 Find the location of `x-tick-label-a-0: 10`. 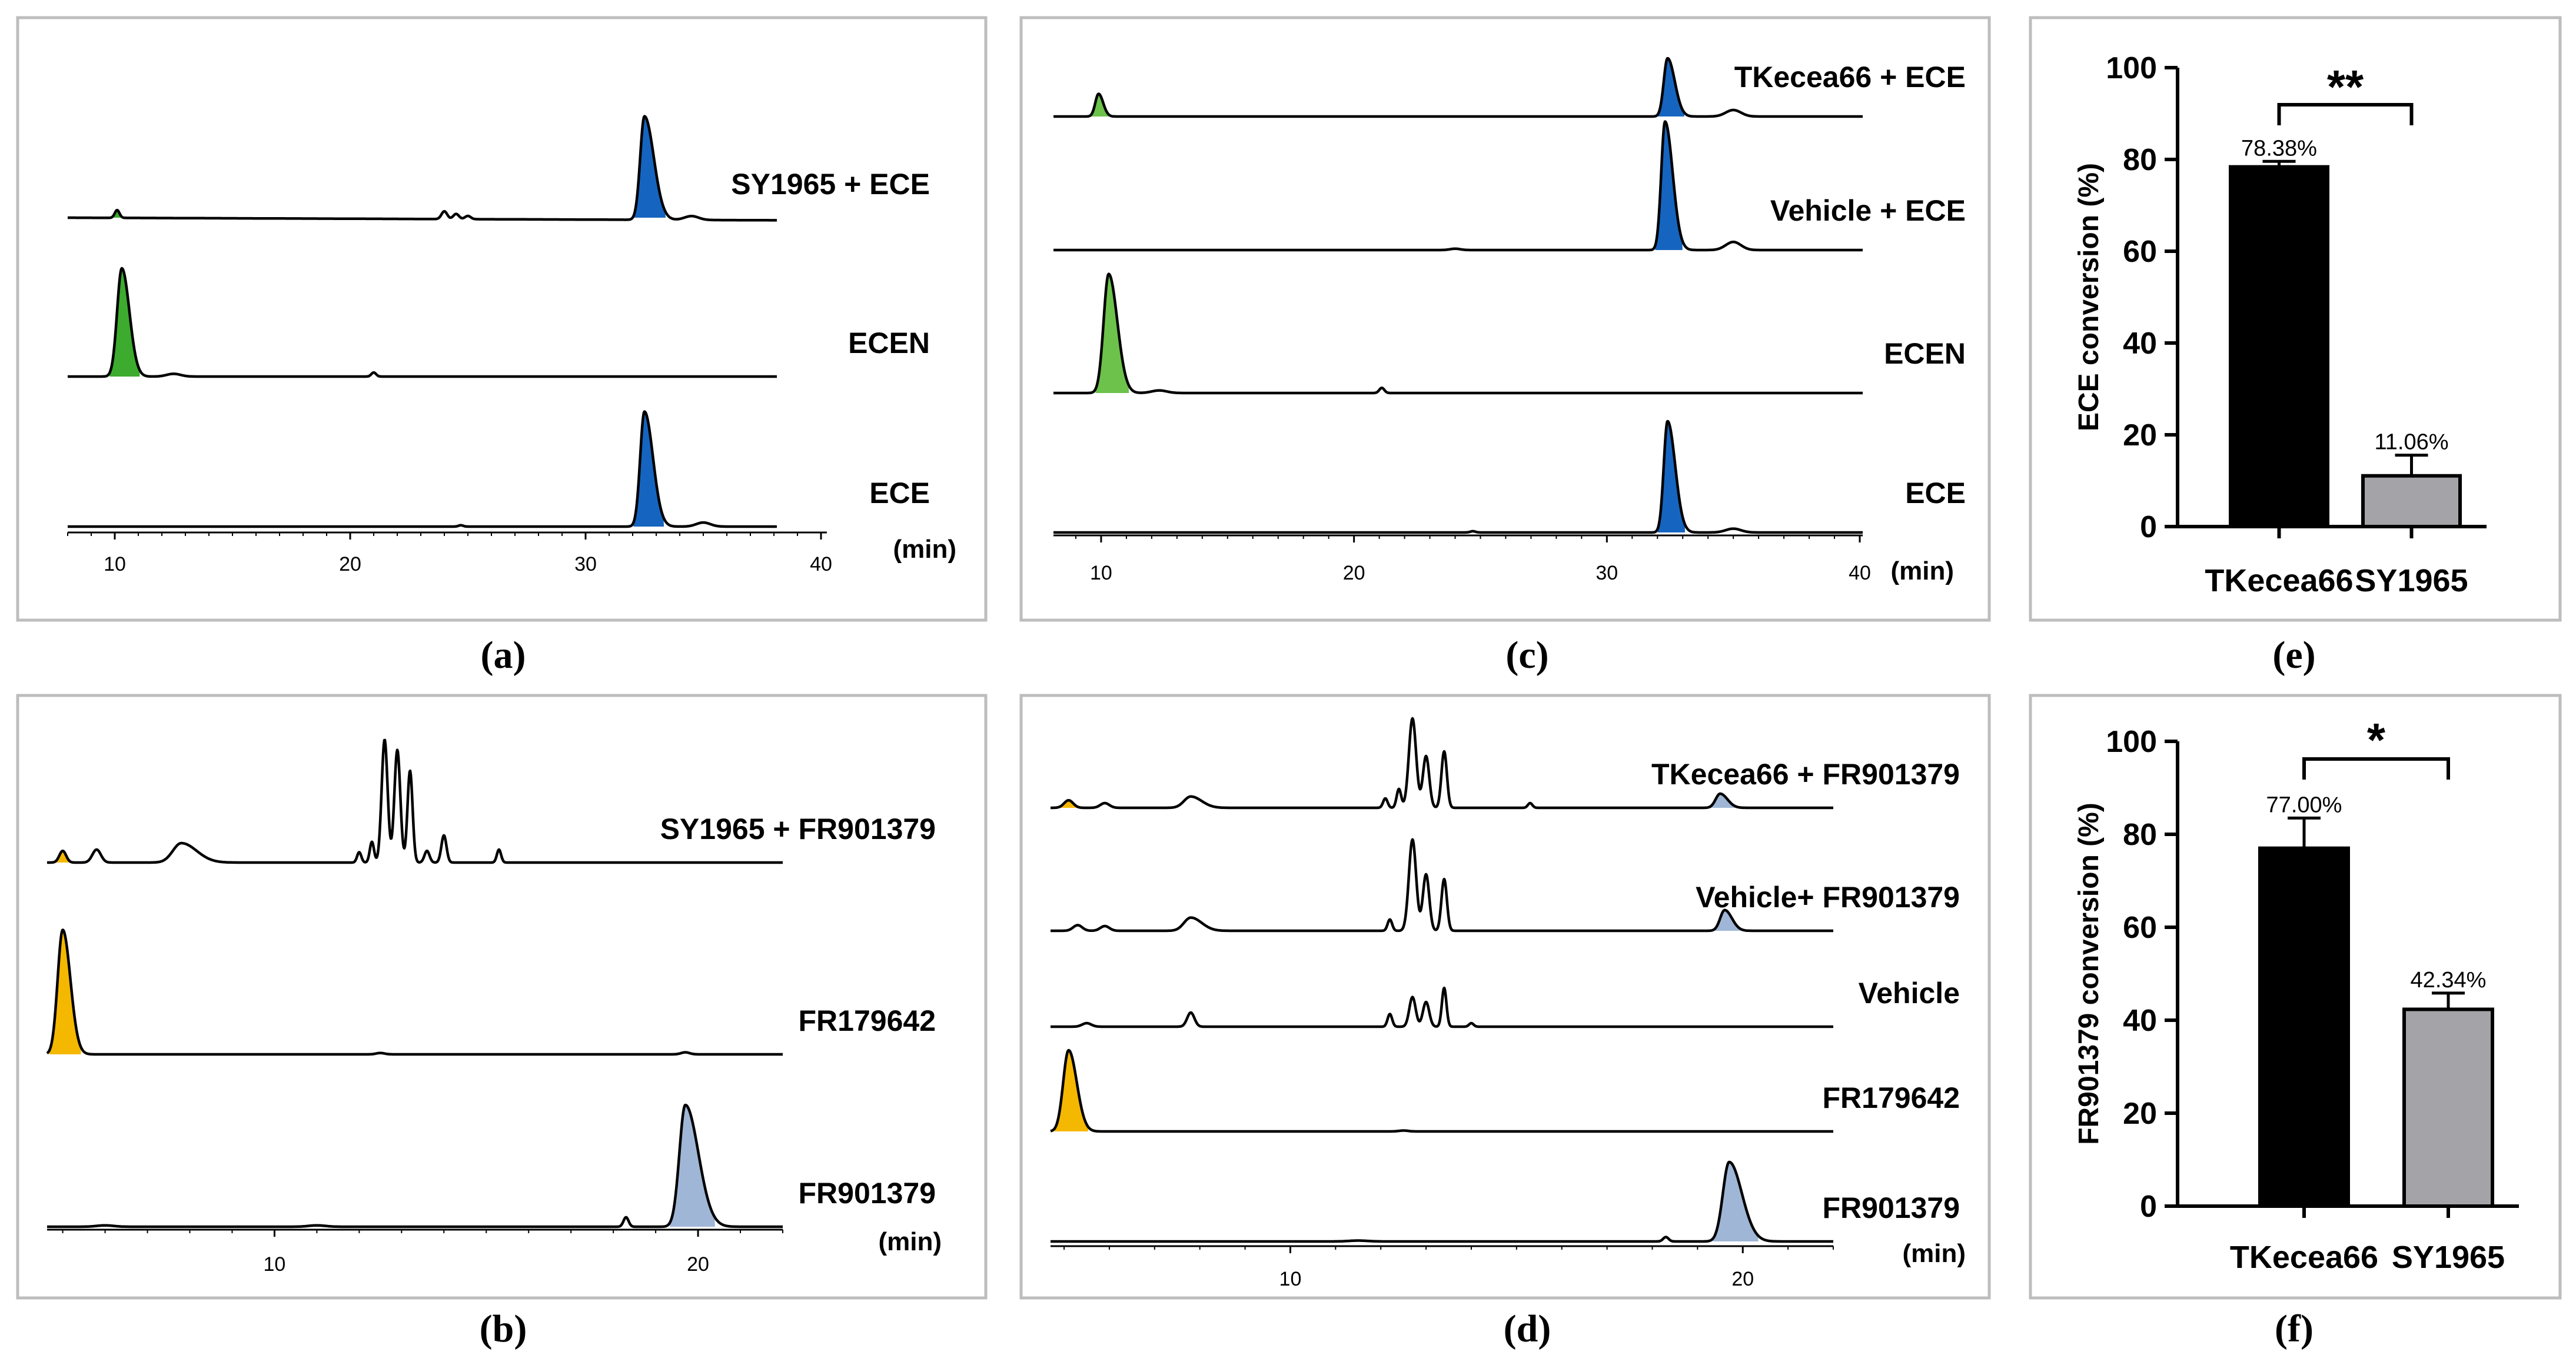

x-tick-label-a-0: 10 is located at coordinates (115, 564).